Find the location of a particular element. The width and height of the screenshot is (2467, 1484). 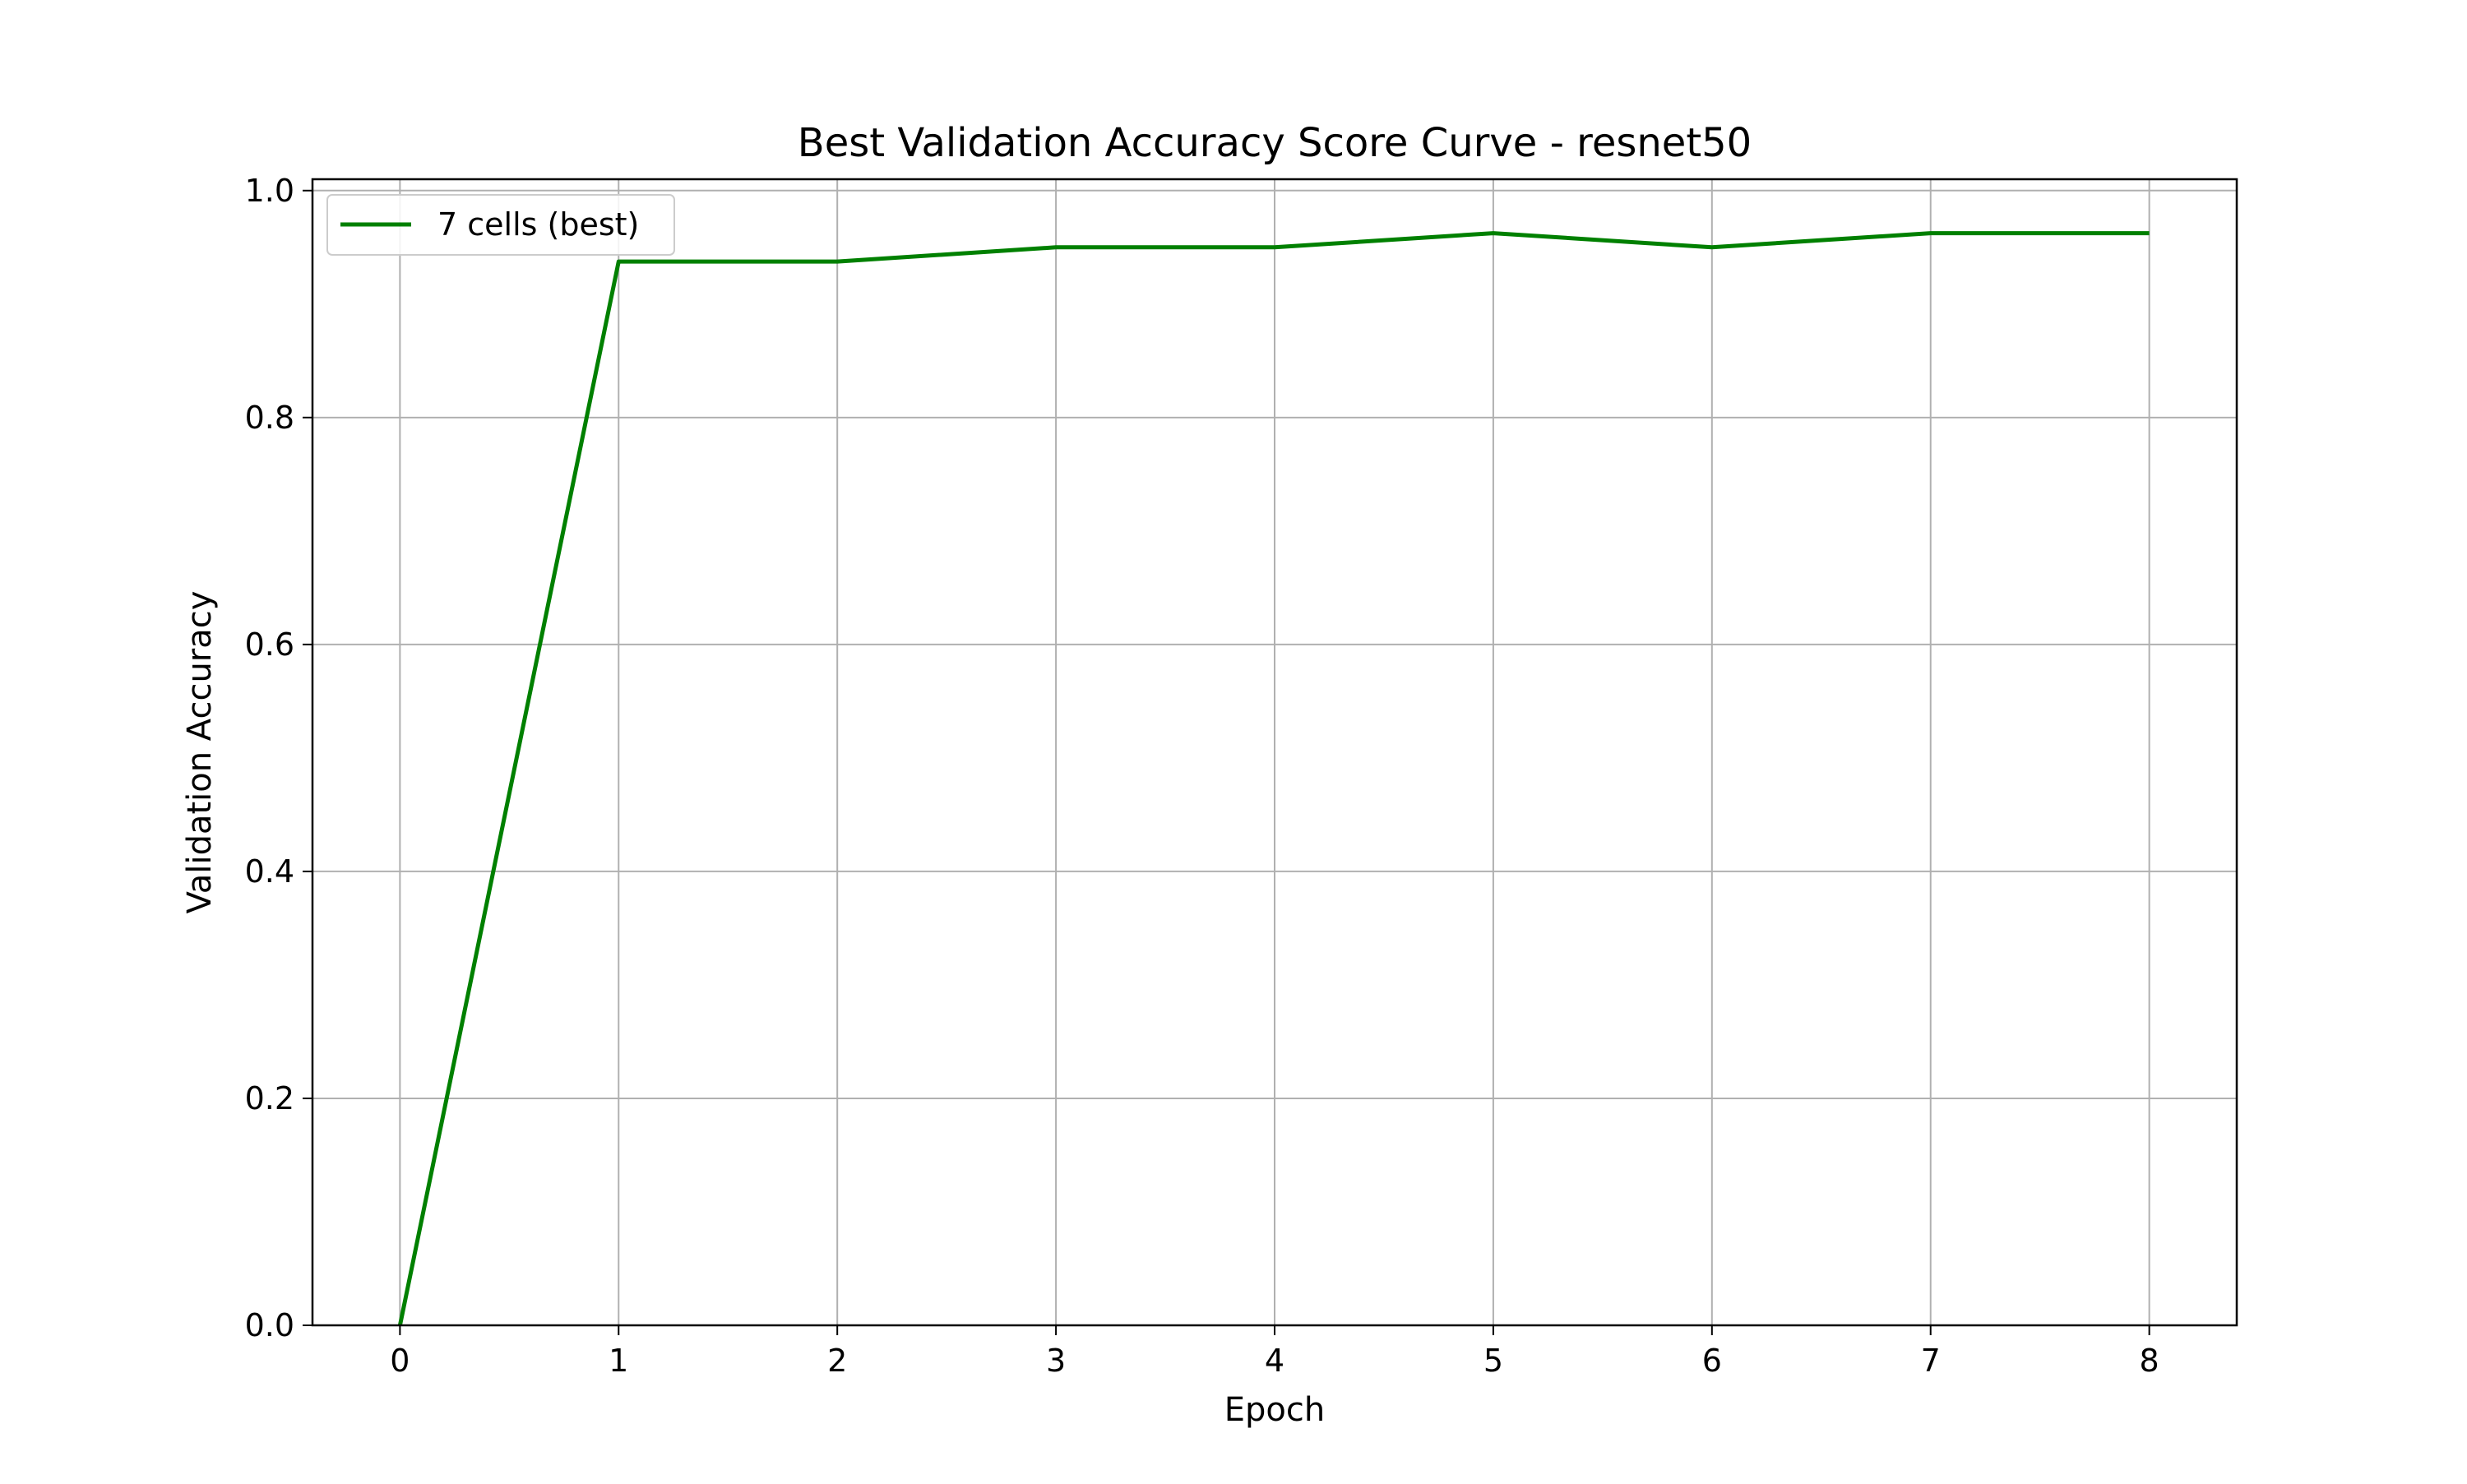

legend: 7 cells (best) is located at coordinates (500, 225).